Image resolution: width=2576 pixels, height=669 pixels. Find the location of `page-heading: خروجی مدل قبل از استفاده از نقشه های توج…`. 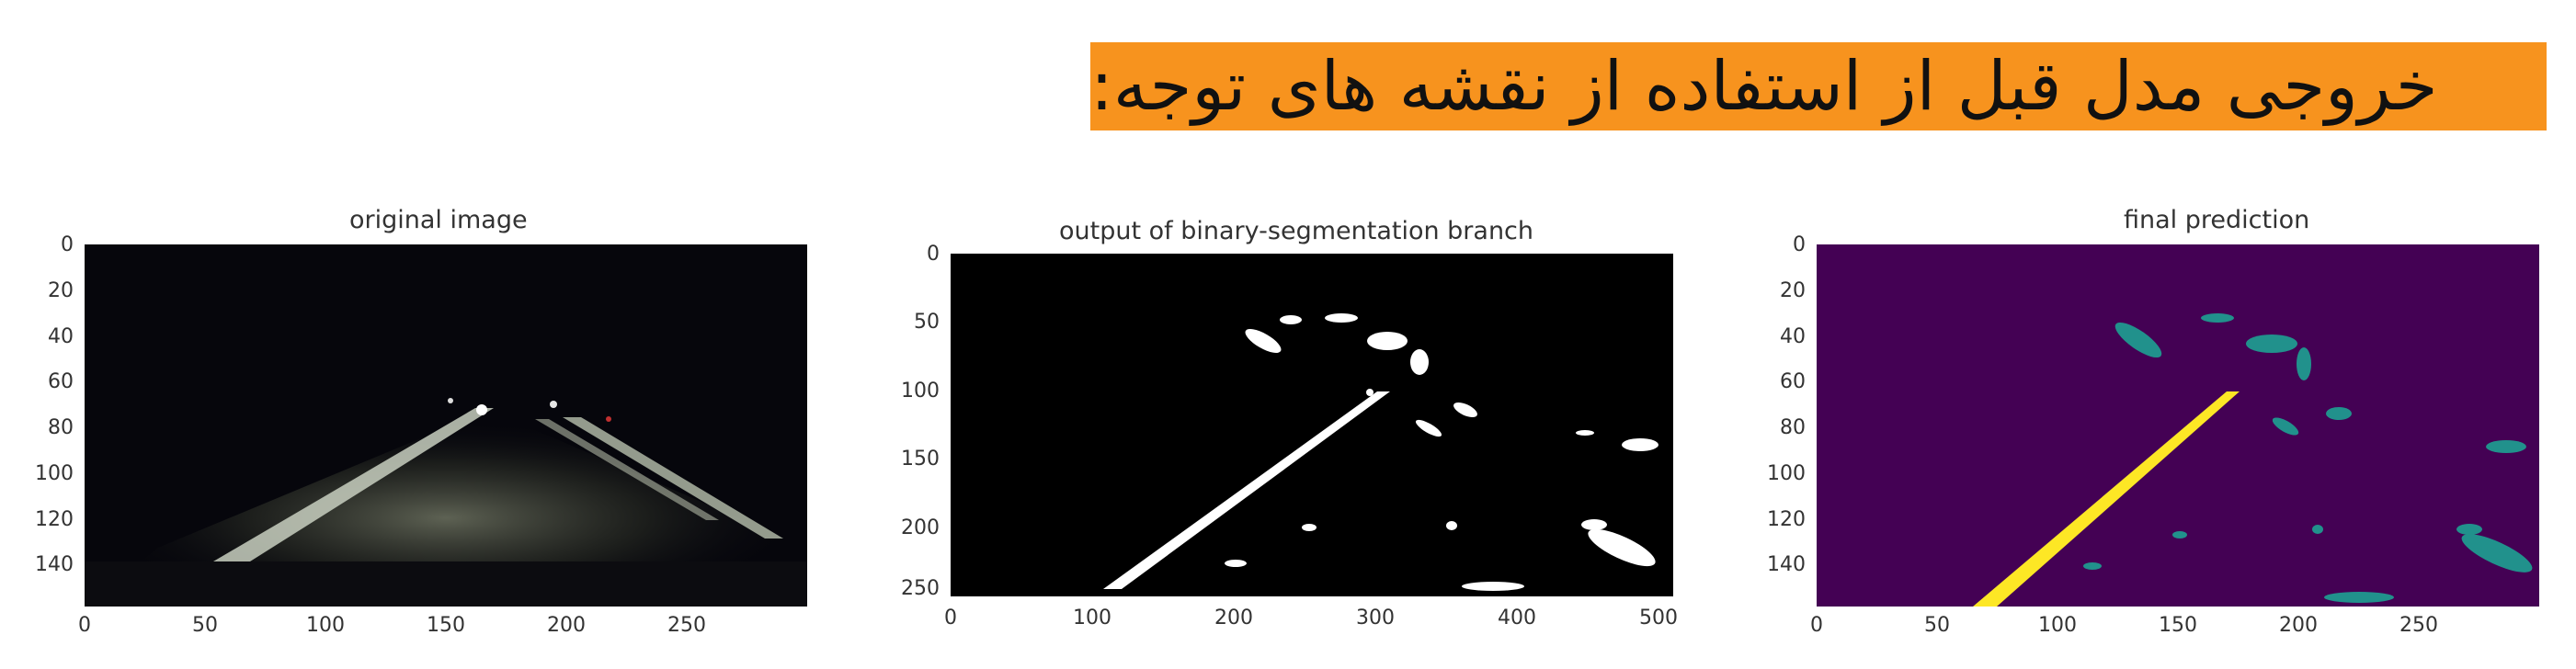

page-heading: خروجی مدل قبل از استفاده از نقشه های توج… is located at coordinates (1818, 86).